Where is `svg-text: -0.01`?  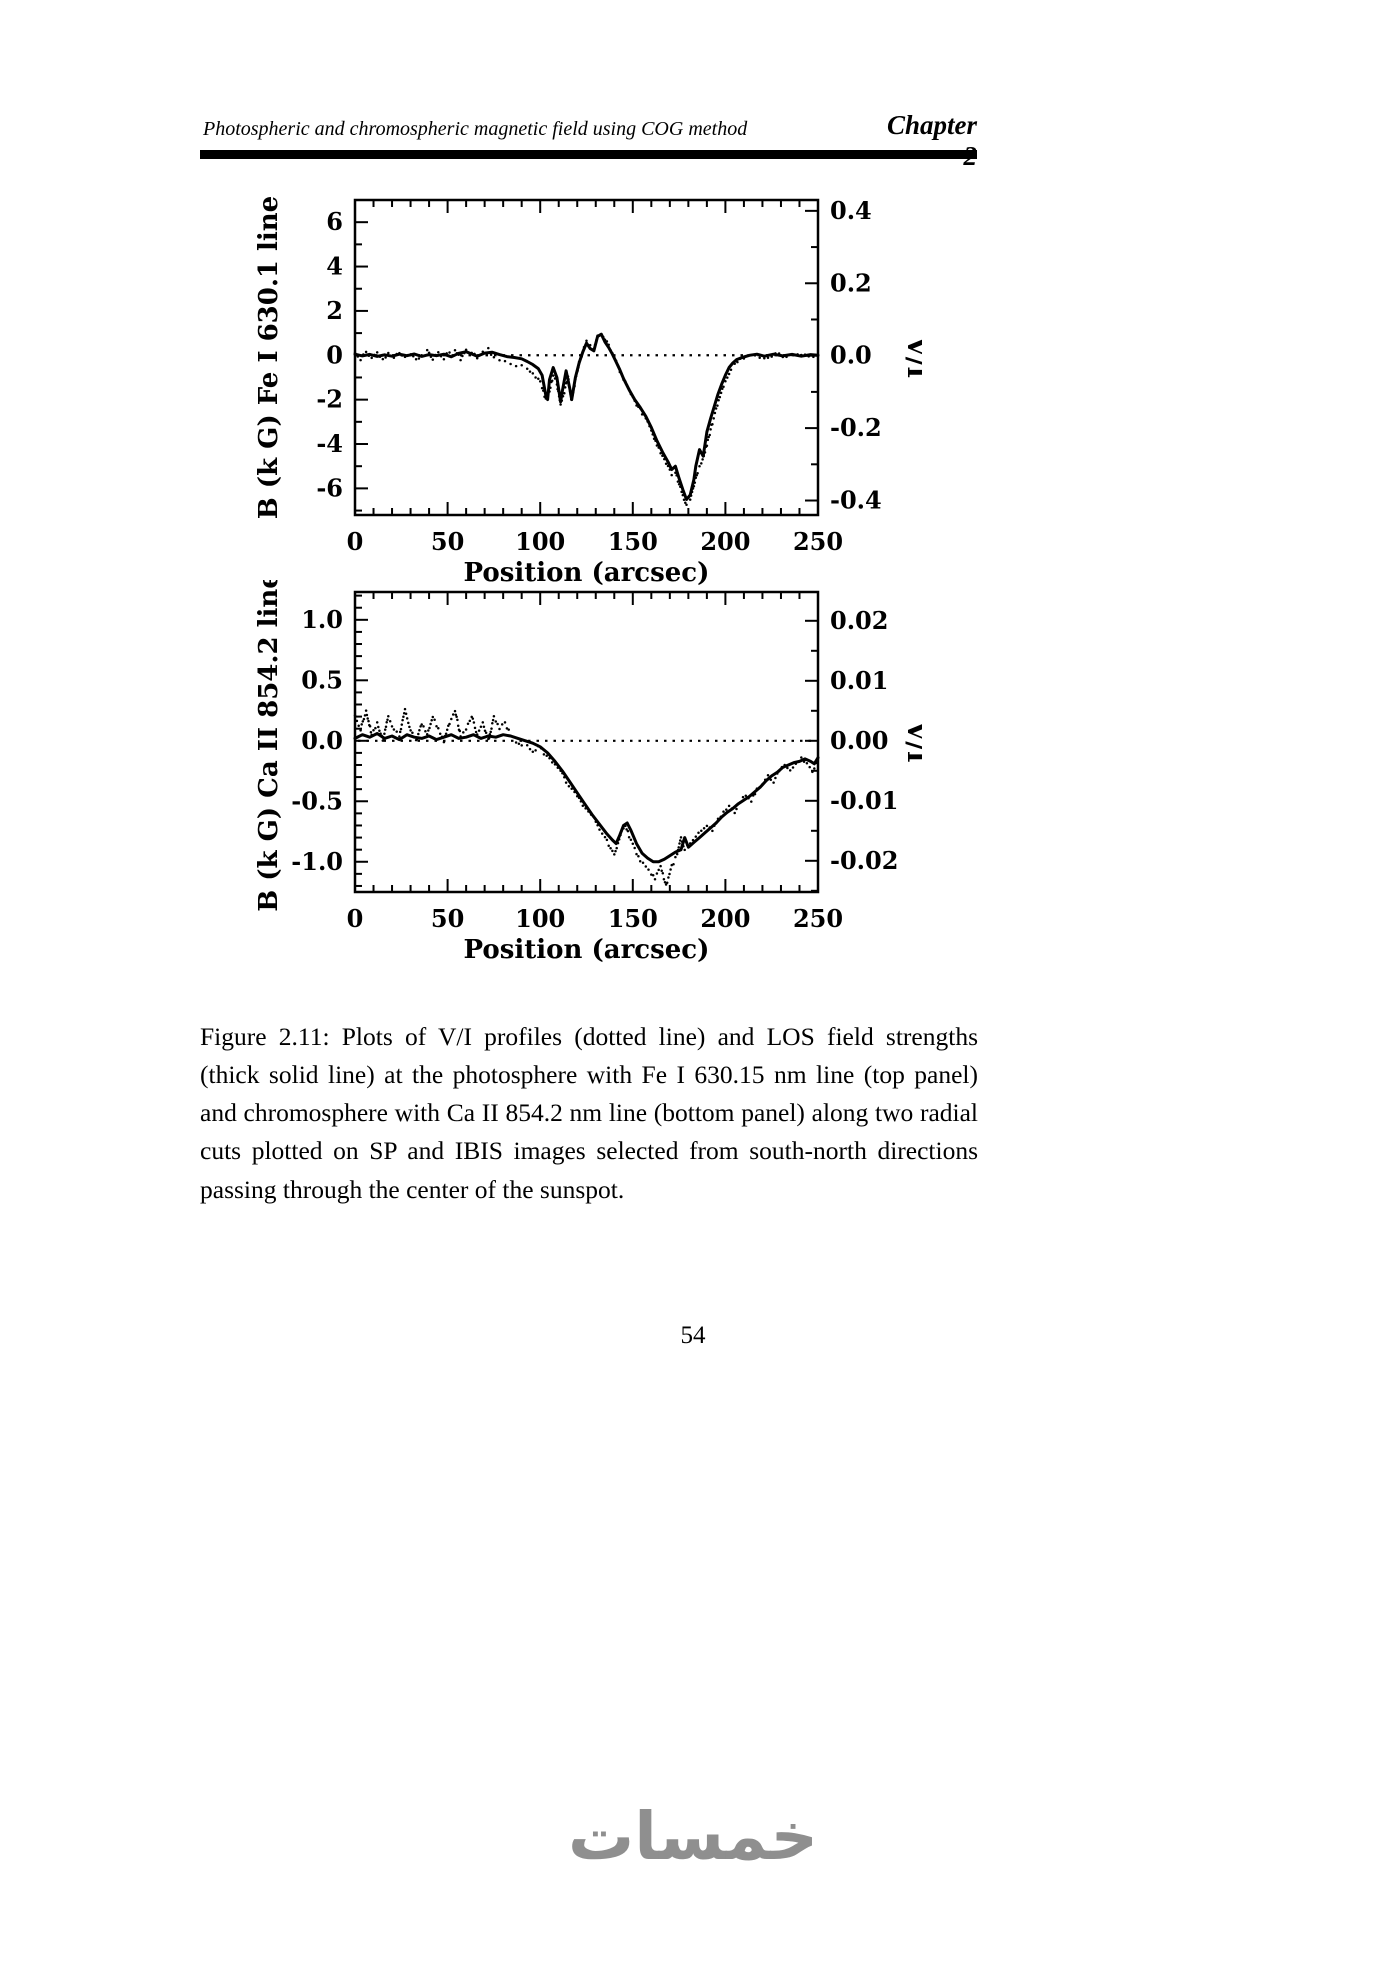 svg-text: -0.01 is located at coordinates (864, 800).